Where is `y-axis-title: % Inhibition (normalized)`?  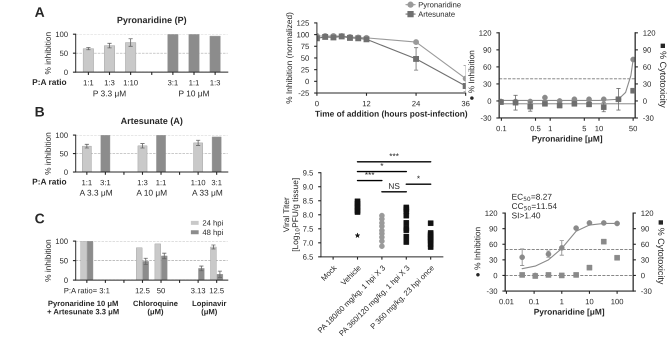
y-axis-title: % Inhibition (normalized) is located at coordinates (290, 58).